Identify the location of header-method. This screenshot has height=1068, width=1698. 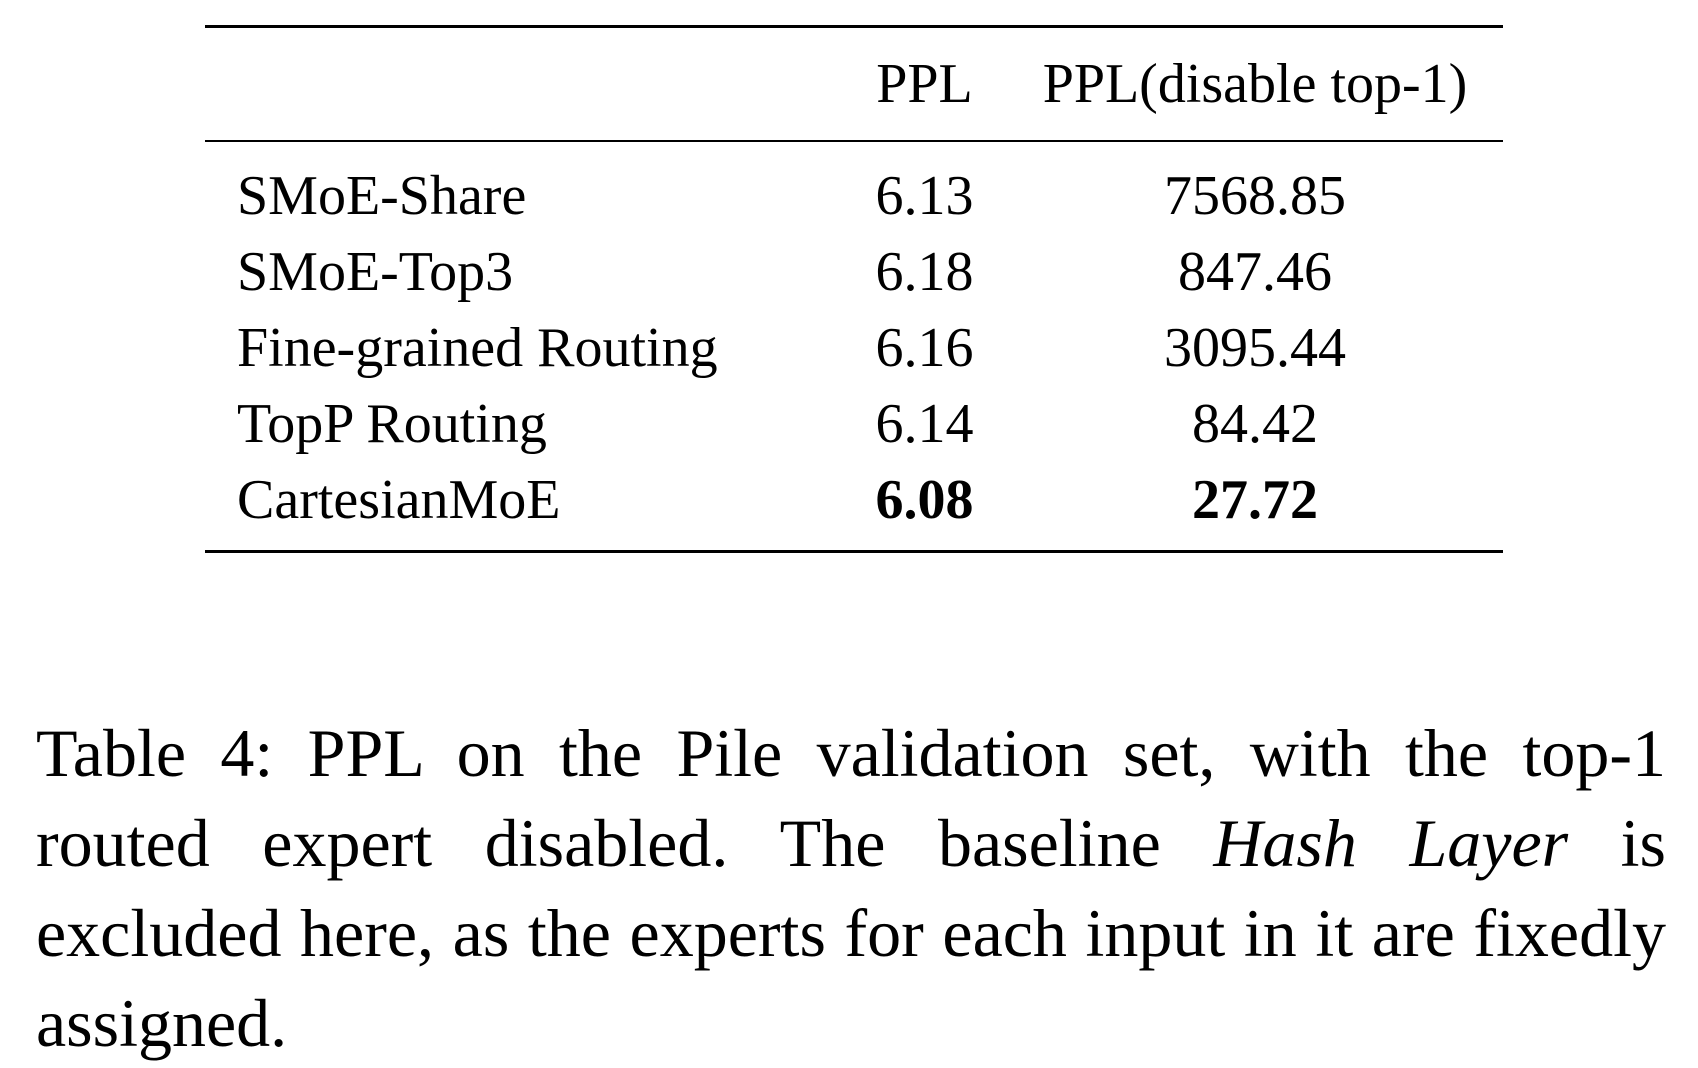
(523, 84).